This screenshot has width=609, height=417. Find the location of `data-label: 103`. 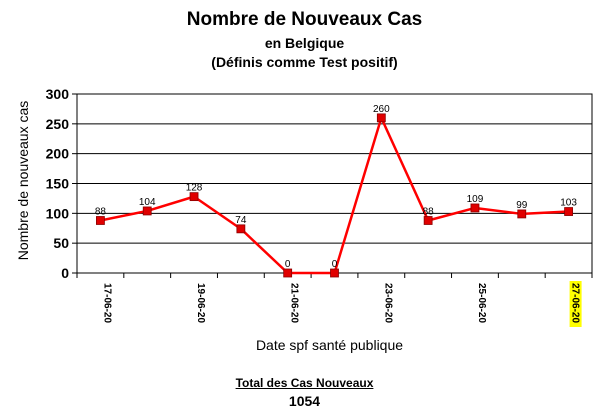

data-label: 103 is located at coordinates (568, 203).